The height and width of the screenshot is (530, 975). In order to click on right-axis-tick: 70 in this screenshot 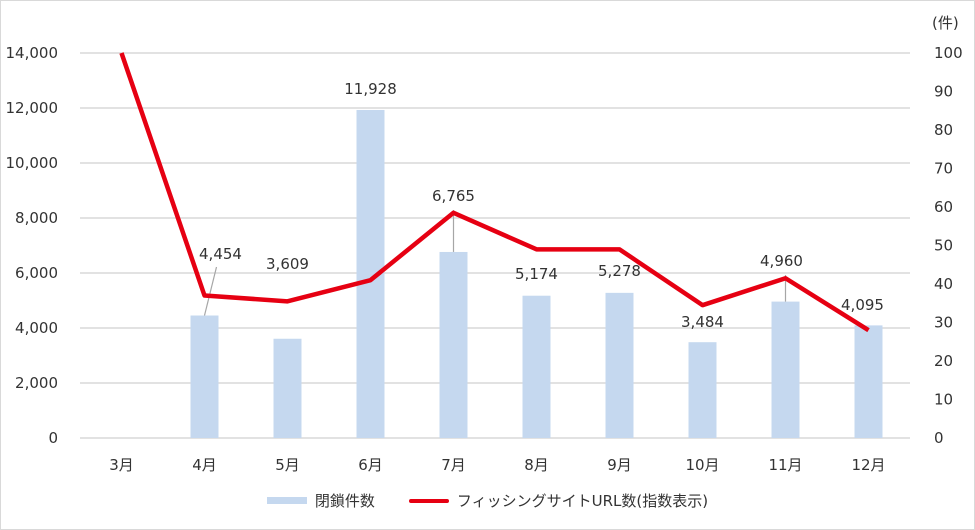, I will do `click(943, 169)`.